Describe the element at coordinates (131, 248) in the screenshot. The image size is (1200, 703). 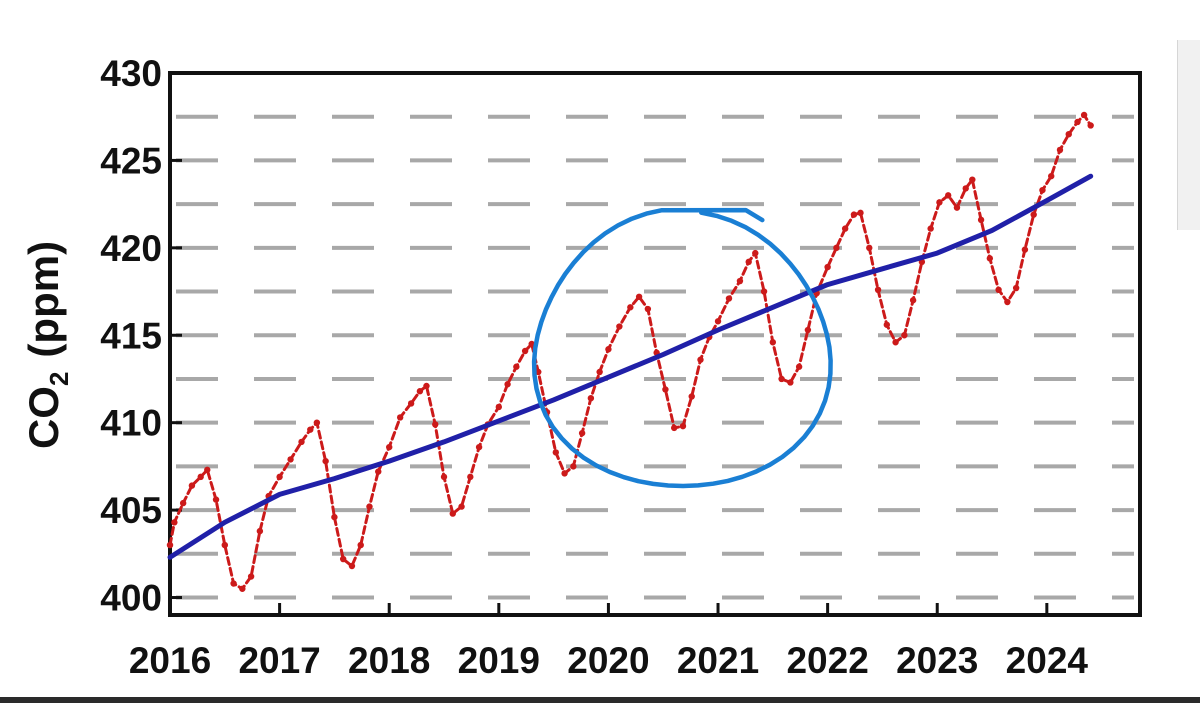
I see `y-tick-label: 420` at that location.